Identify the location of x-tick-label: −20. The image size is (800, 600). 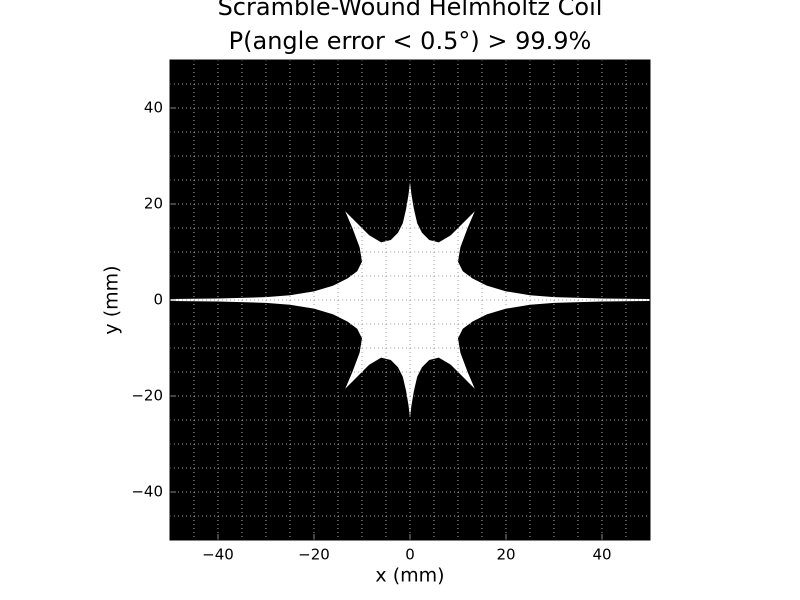
(314, 555).